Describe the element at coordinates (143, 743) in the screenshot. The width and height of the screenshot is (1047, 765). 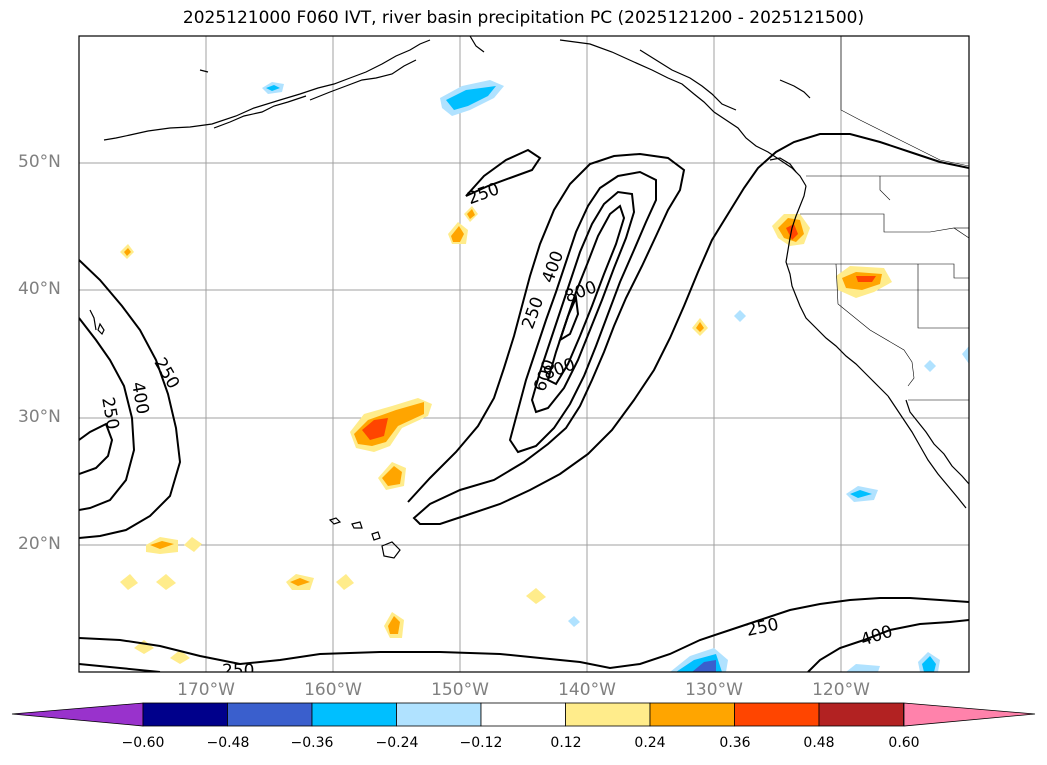
I see `colorbar-tick-label: −0.60` at that location.